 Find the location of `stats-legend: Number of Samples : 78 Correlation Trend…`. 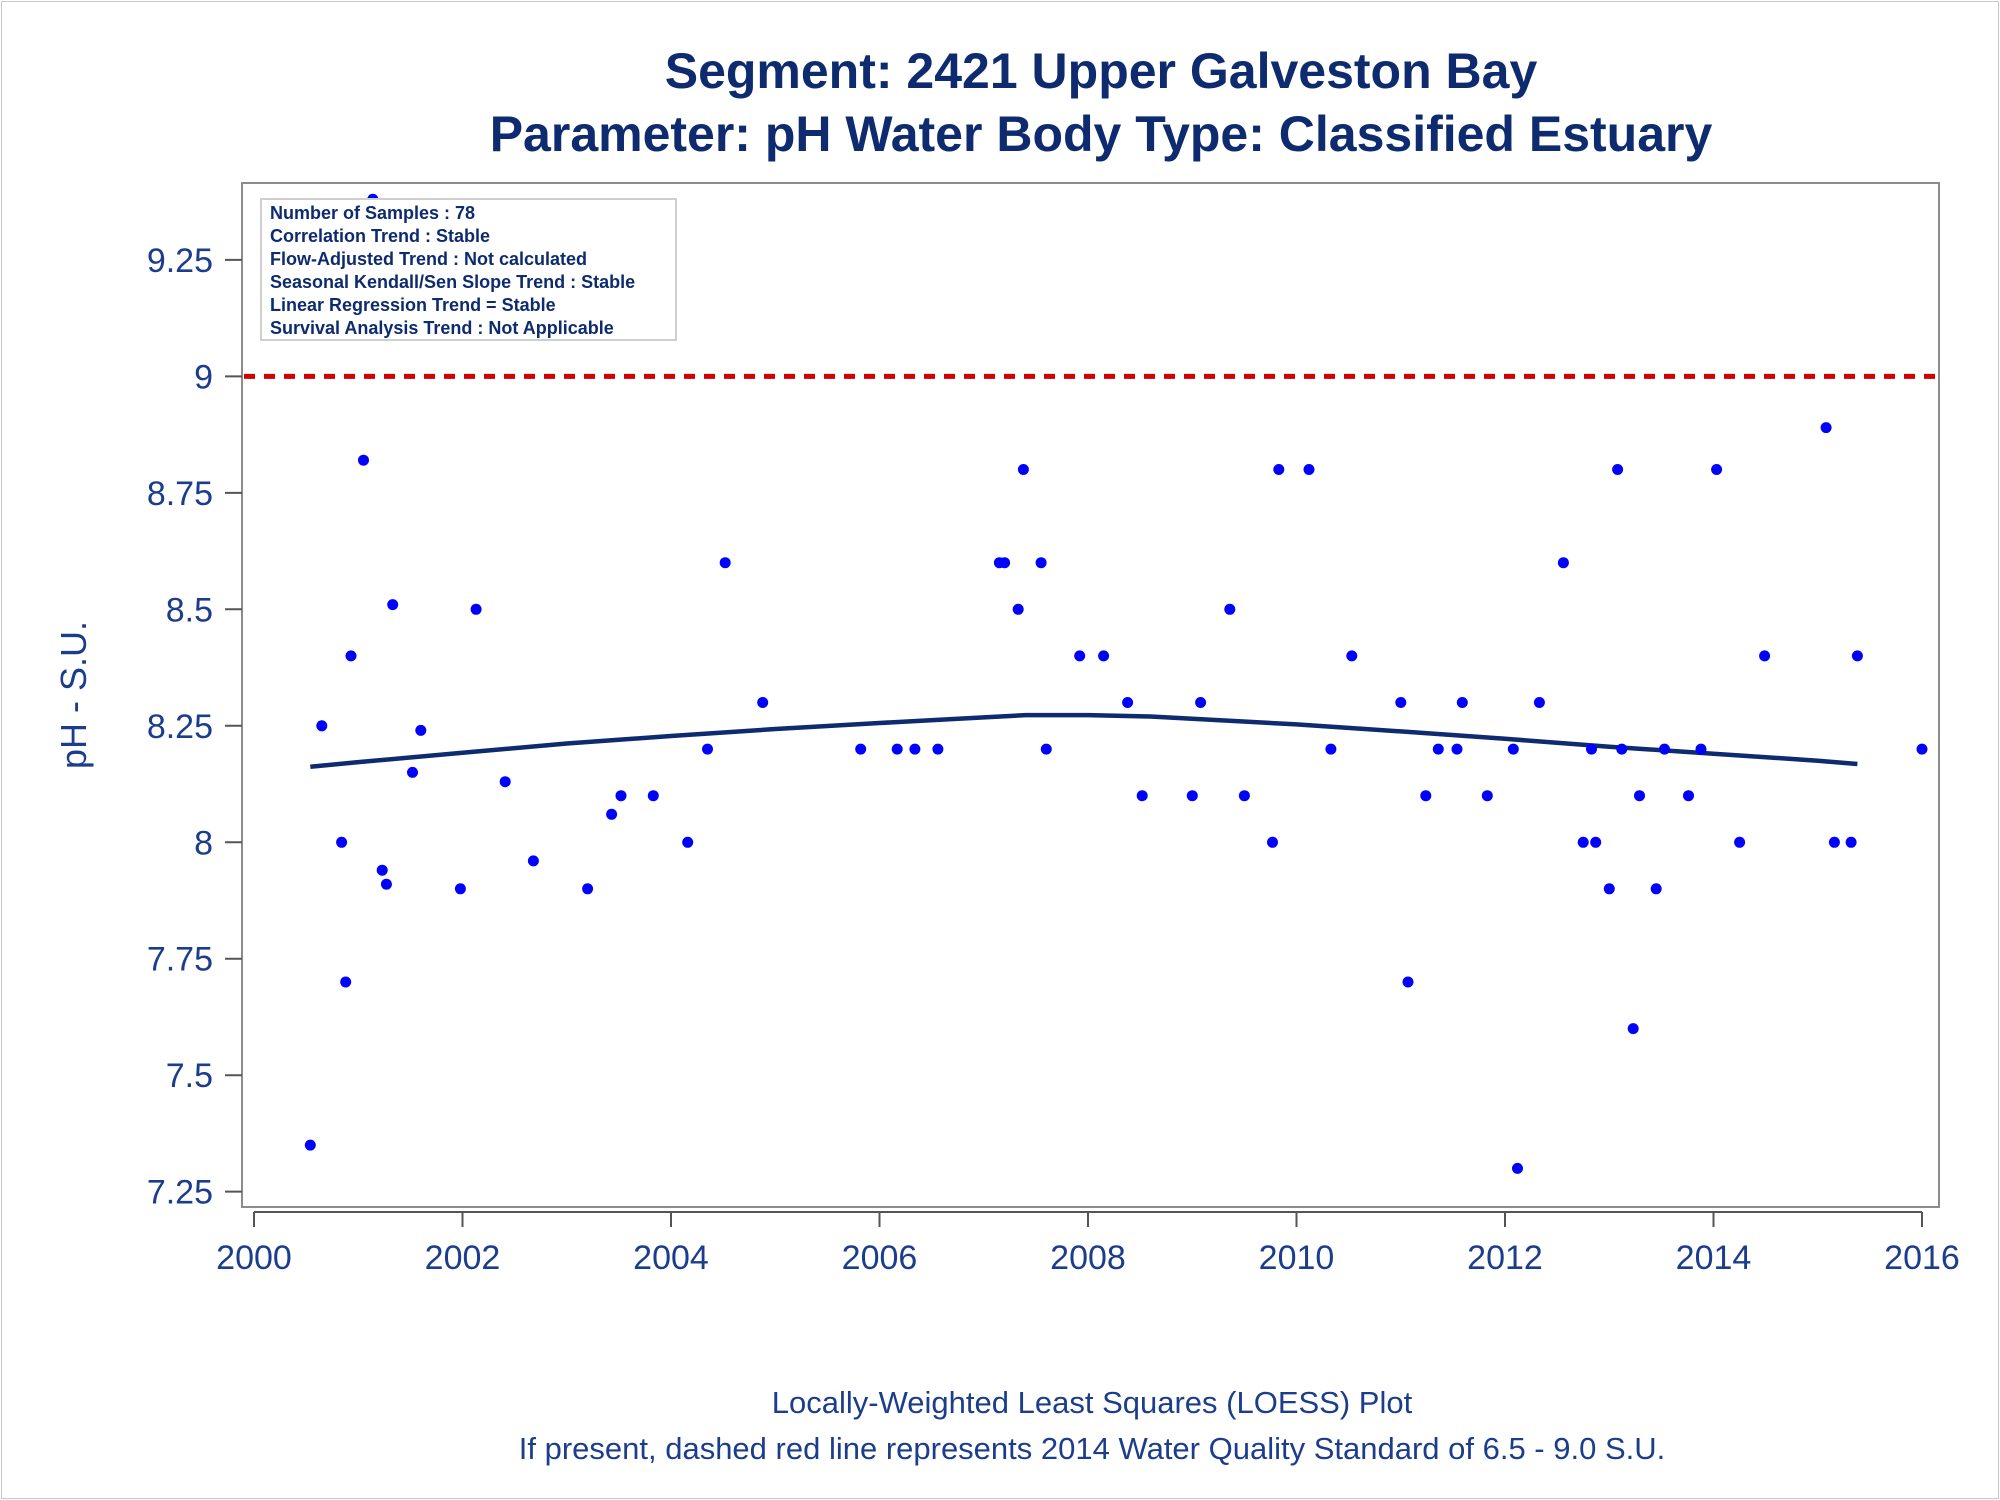

stats-legend: Number of Samples : 78 Correlation Trend… is located at coordinates (468, 269).